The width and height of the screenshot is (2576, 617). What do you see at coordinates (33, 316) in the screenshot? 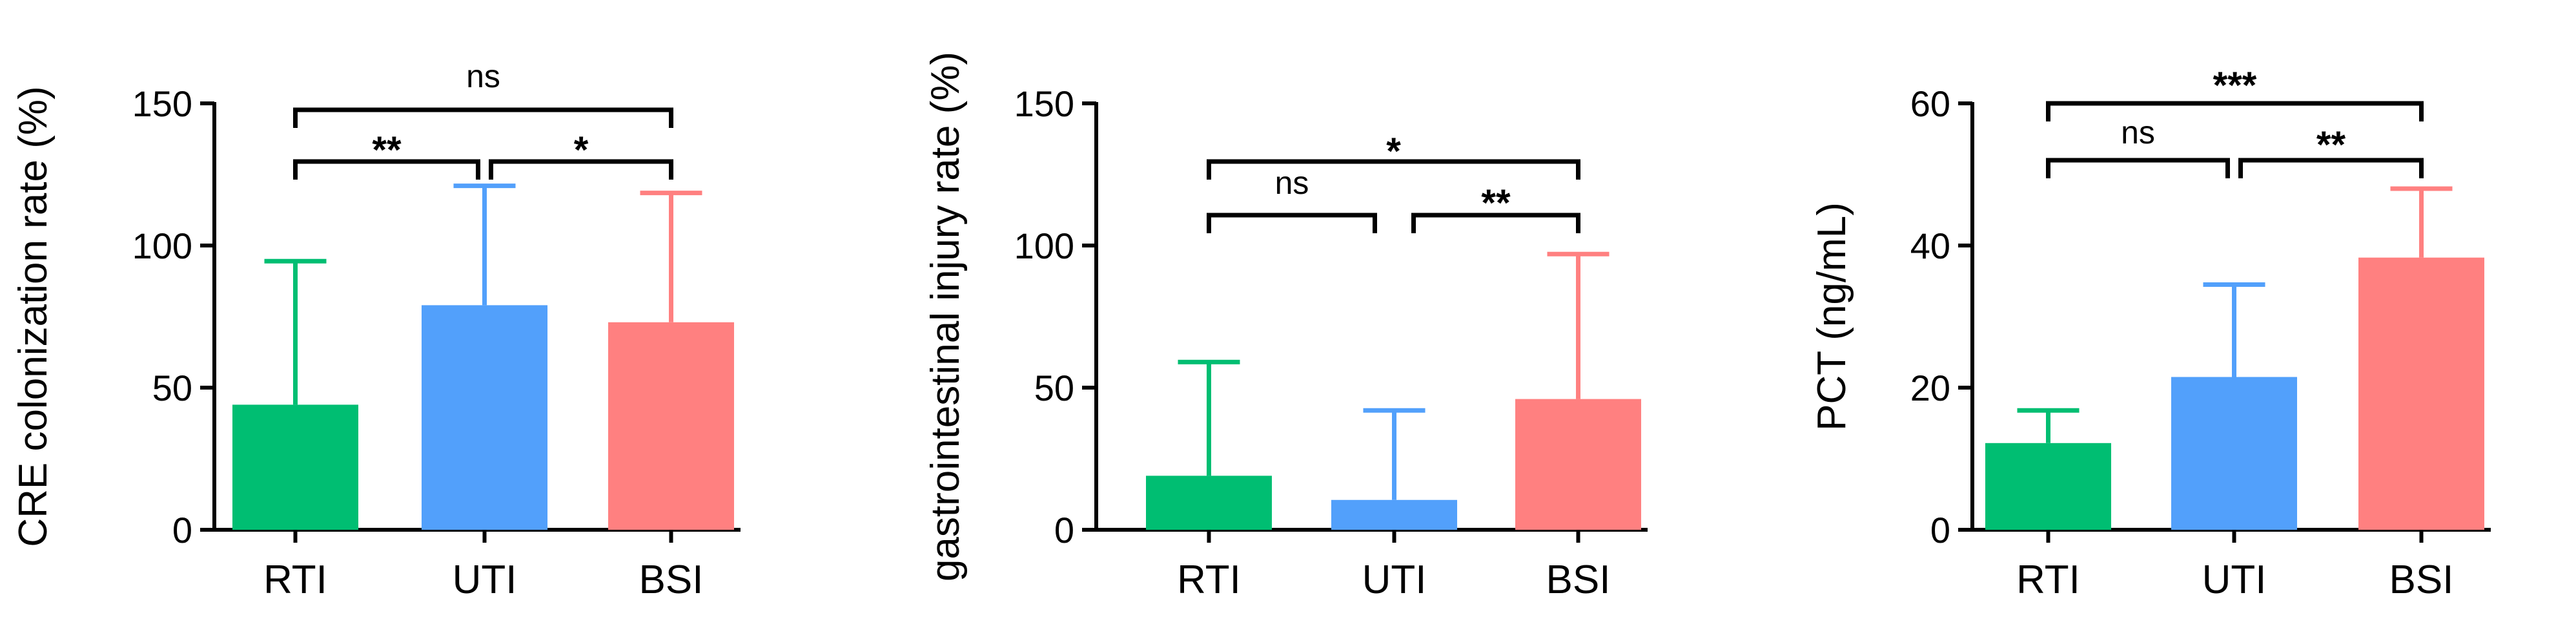
I see `y-axis-label: CRE colonization rate (%)` at bounding box center [33, 316].